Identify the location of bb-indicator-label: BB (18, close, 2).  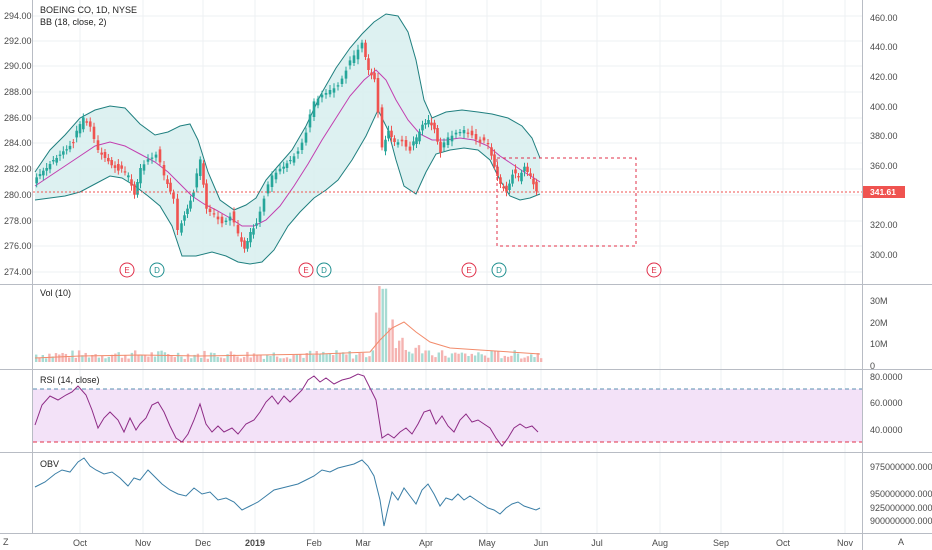
(73, 22).